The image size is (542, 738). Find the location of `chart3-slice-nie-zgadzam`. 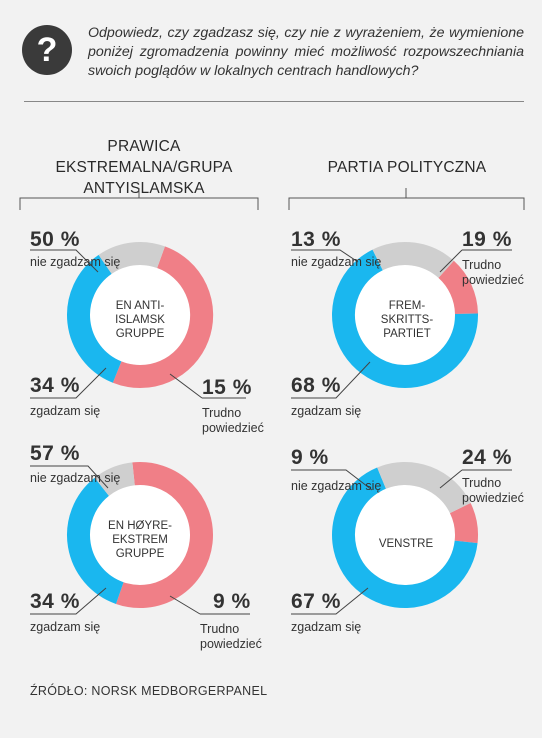

chart3-slice-nie-zgadzam is located at coordinates (463, 523).